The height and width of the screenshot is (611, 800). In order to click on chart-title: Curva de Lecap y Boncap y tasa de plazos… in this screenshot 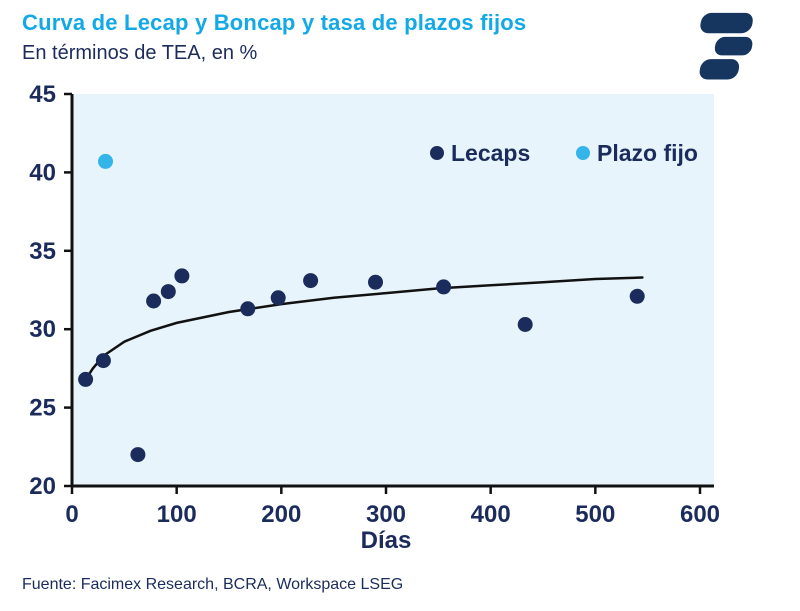, I will do `click(274, 22)`.